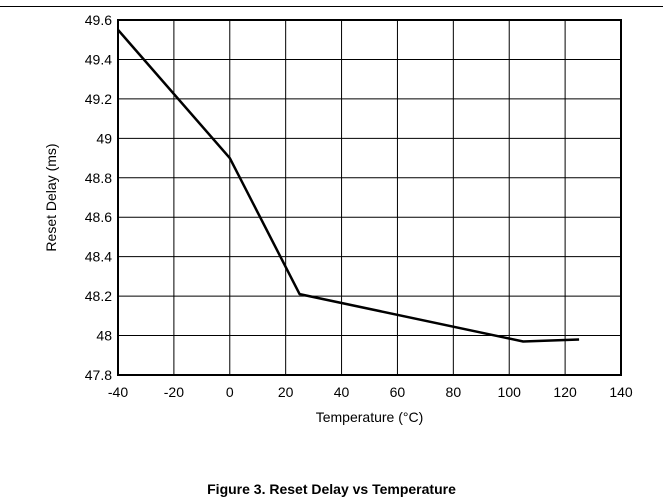 This screenshot has height=497, width=663. What do you see at coordinates (98, 296) in the screenshot?
I see `y-tick-label: 48.2` at bounding box center [98, 296].